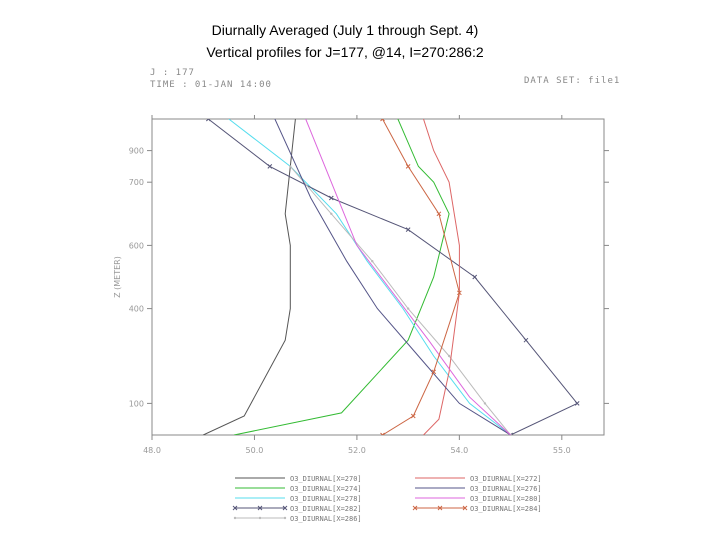  Describe the element at coordinates (136, 182) in the screenshot. I see `y-tick-label: 700` at that location.